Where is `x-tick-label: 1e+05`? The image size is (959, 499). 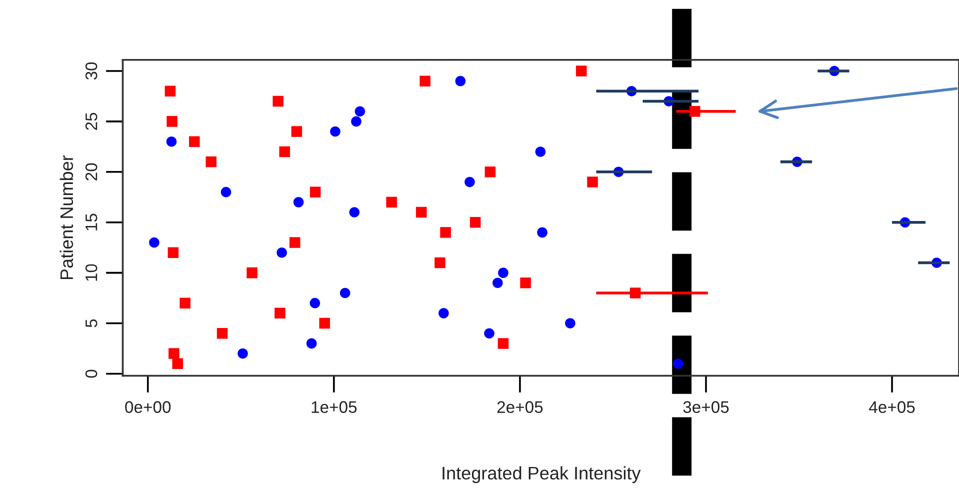 x-tick-label: 1e+05 is located at coordinates (334, 407).